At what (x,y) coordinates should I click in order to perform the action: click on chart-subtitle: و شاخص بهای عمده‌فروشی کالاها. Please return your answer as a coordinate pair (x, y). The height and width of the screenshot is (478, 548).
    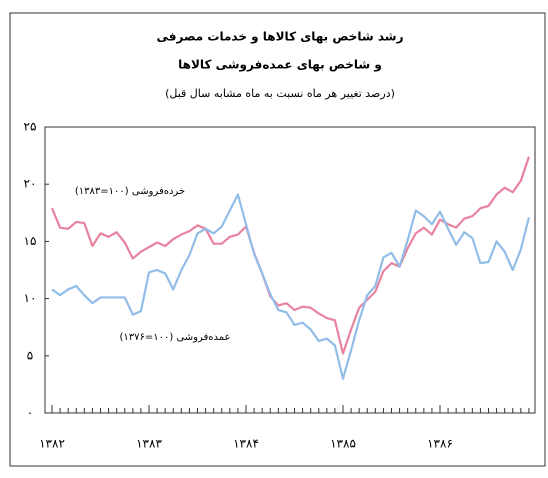
    Looking at the image, I should click on (280, 65).